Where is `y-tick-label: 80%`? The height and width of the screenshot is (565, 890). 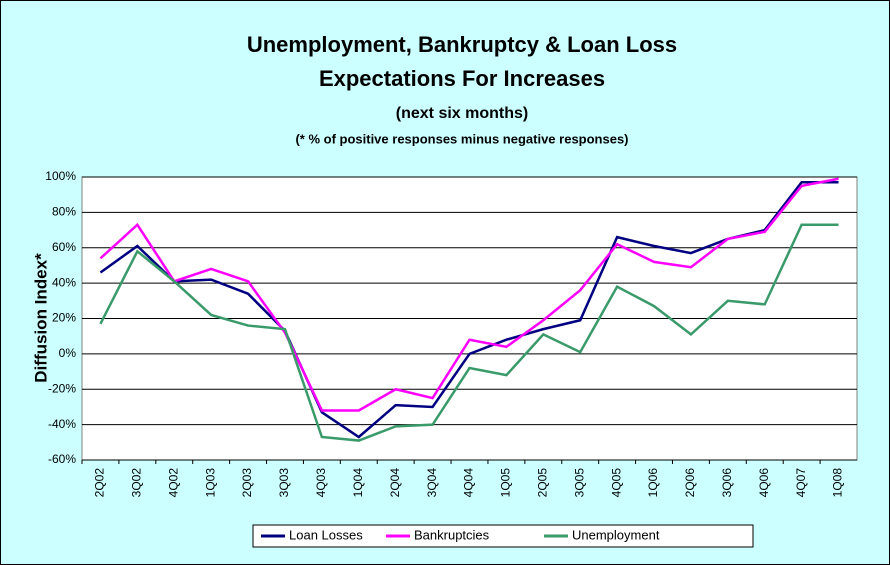
y-tick-label: 80% is located at coordinates (64, 212).